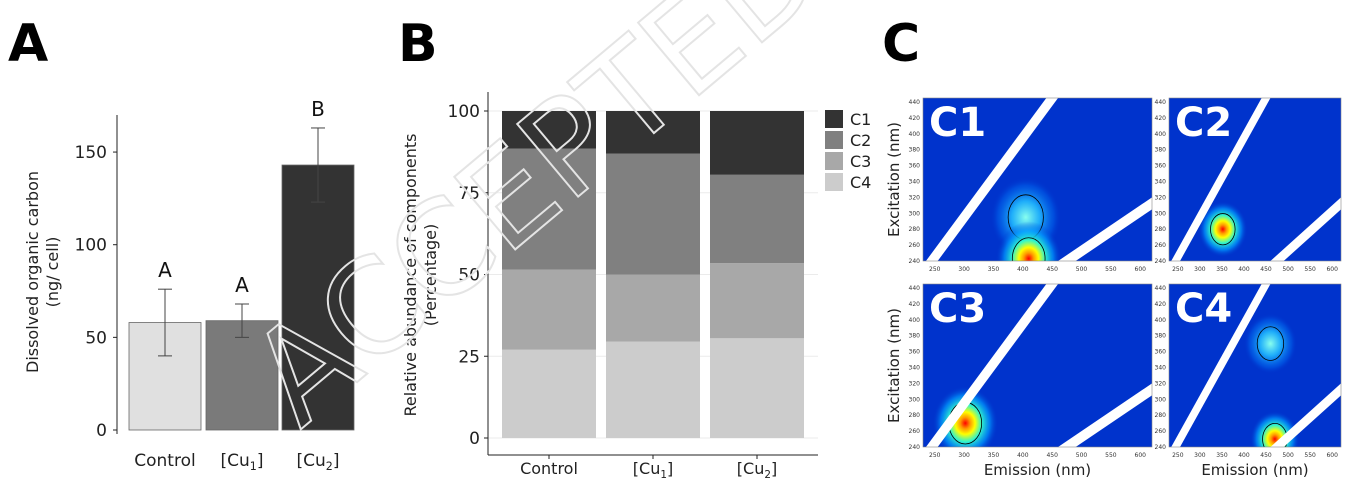  I want to click on legend-label: C3, so click(860, 161).